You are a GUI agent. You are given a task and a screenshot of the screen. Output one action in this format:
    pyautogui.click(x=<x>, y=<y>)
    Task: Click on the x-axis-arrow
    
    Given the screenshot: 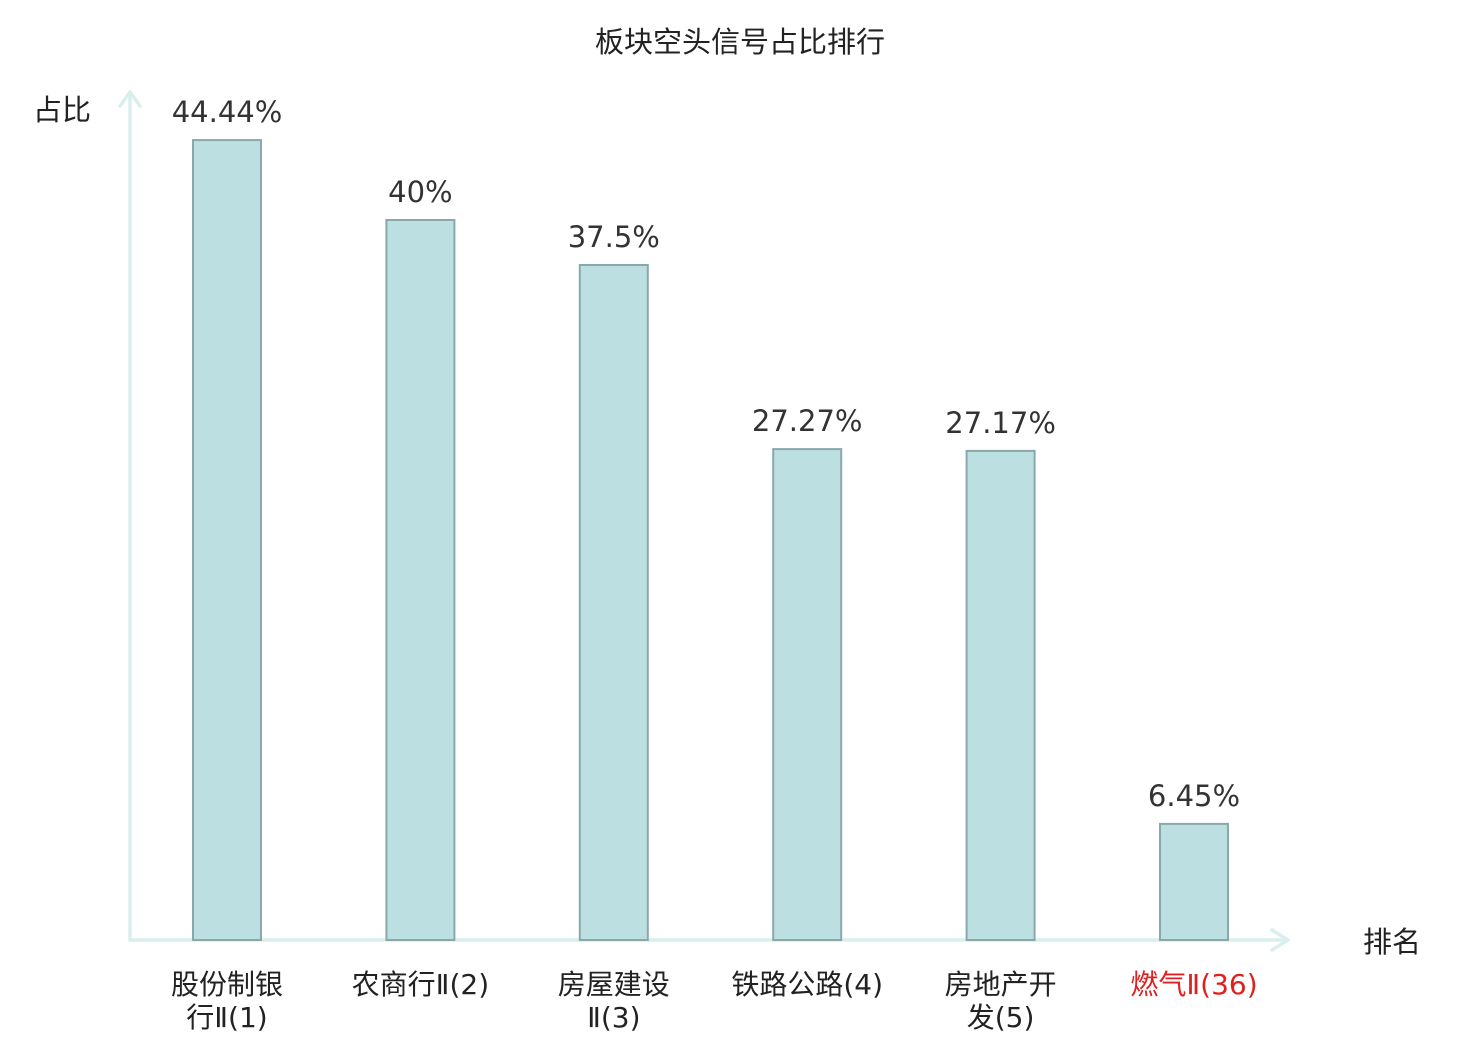 What is the action you would take?
    pyautogui.click(x=1280, y=940)
    